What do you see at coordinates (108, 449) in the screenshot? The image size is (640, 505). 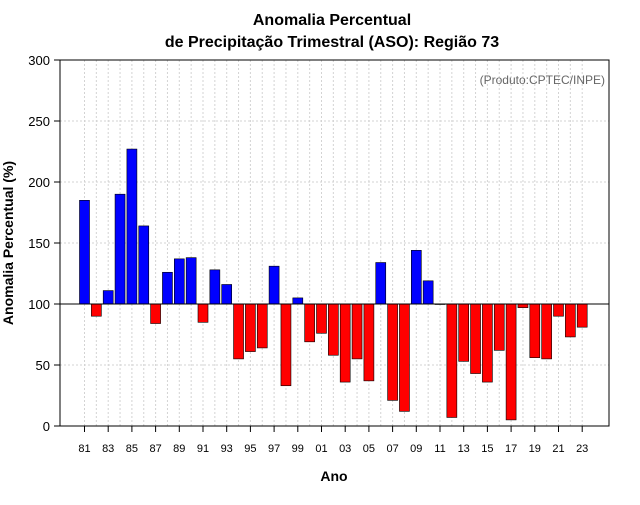 I see `x-tick-label: 83` at bounding box center [108, 449].